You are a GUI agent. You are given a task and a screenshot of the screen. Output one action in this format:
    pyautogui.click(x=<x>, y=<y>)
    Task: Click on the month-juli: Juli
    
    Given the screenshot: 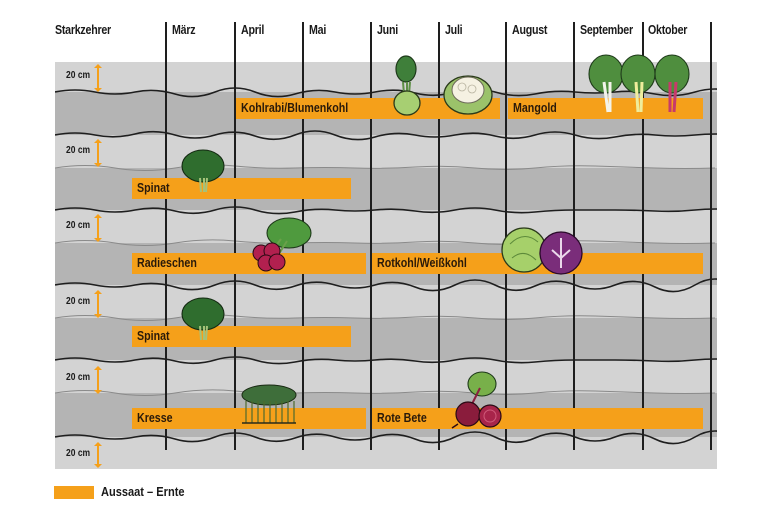 What is the action you would take?
    pyautogui.click(x=454, y=29)
    